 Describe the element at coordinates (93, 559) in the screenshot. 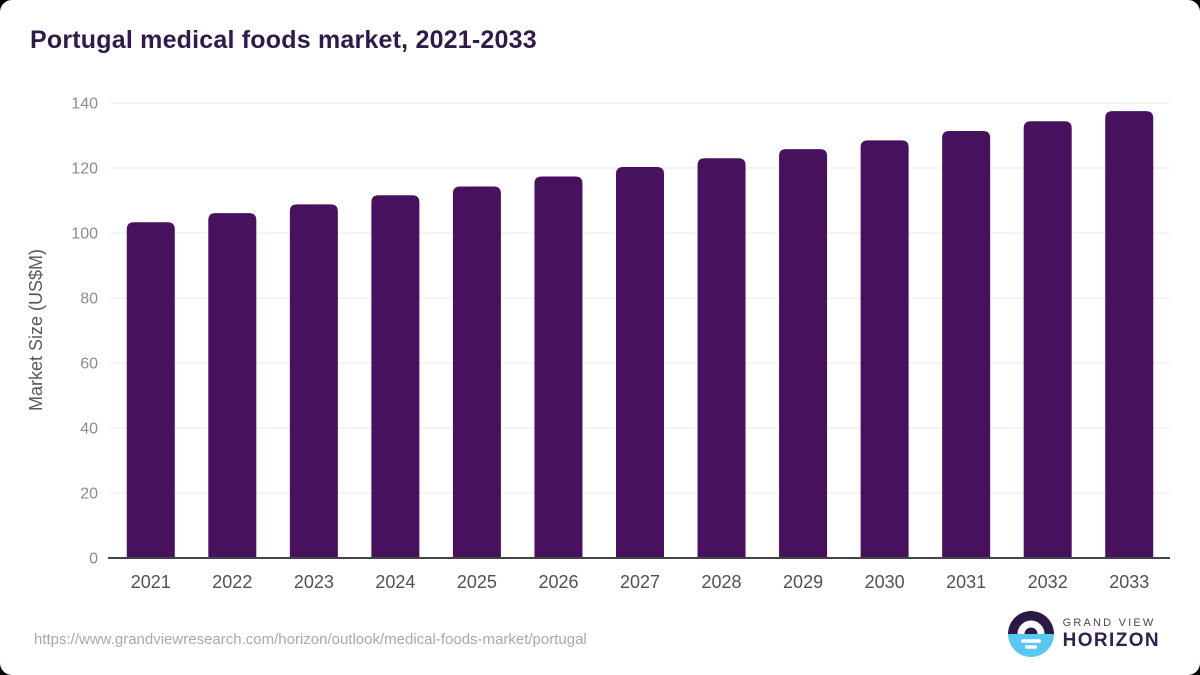

I see `y-tick-label-0: 0` at that location.